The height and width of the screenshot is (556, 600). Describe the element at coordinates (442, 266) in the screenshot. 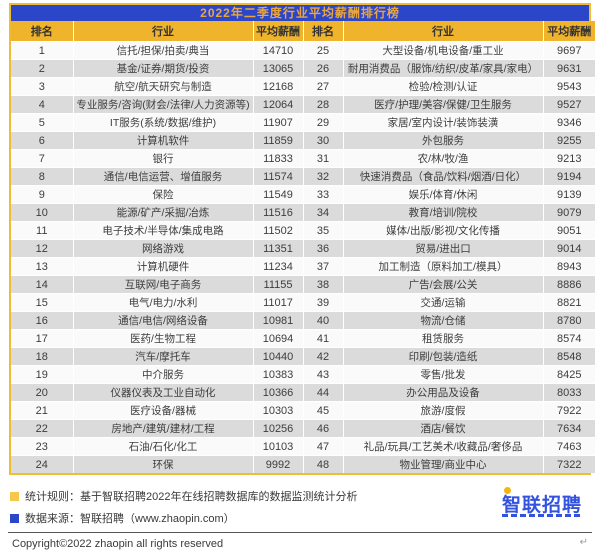

I see `industry-right-cell: 加工制造（原料加工/模具）` at that location.